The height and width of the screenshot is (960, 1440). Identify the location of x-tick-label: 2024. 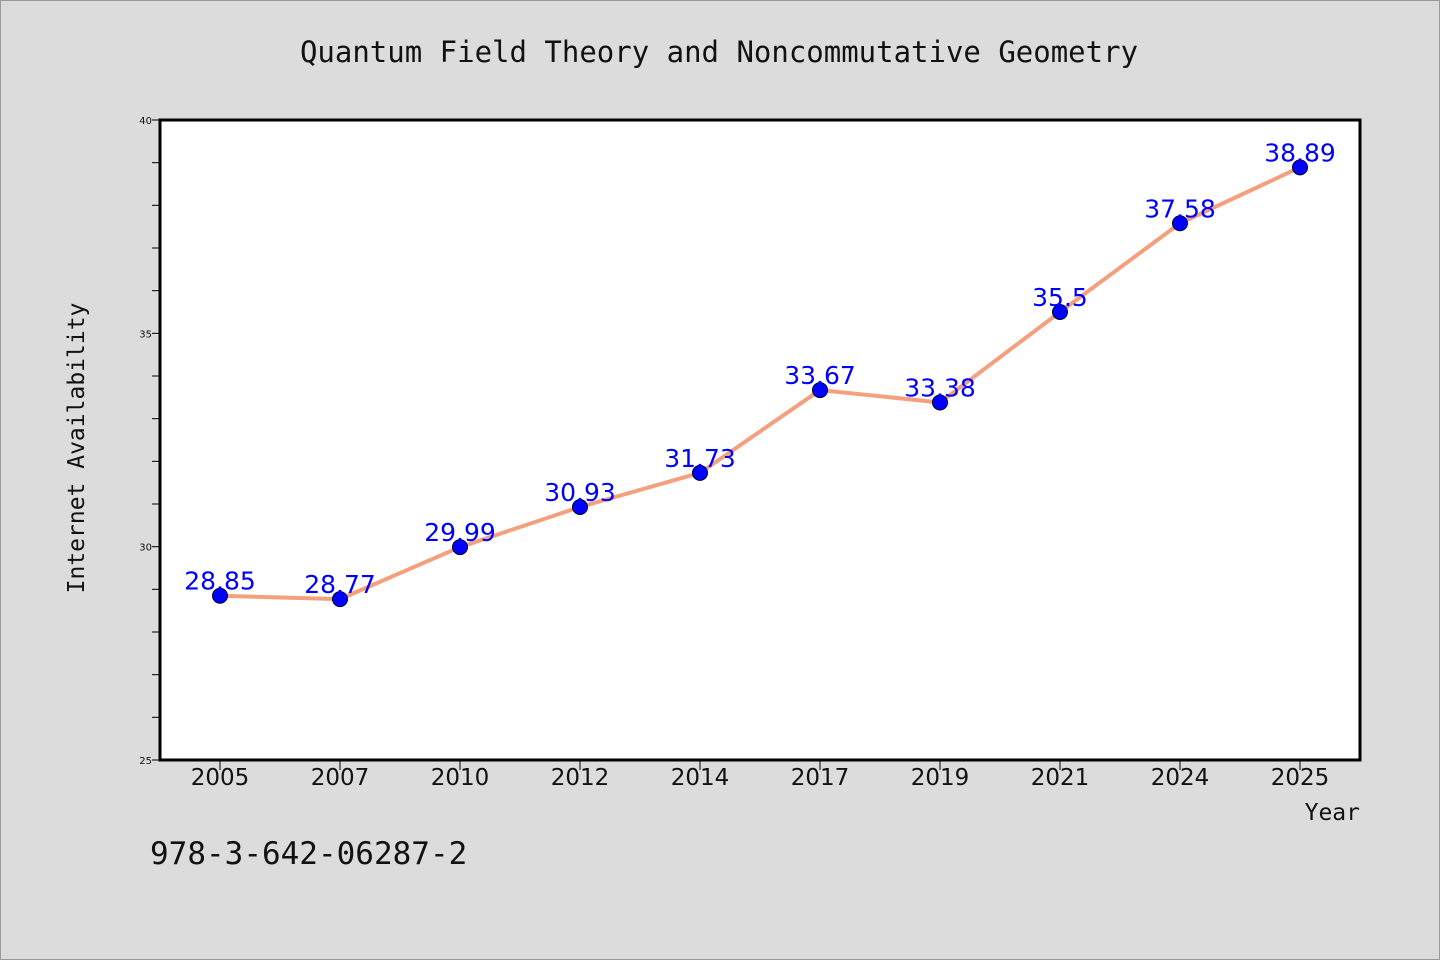
(1180, 778).